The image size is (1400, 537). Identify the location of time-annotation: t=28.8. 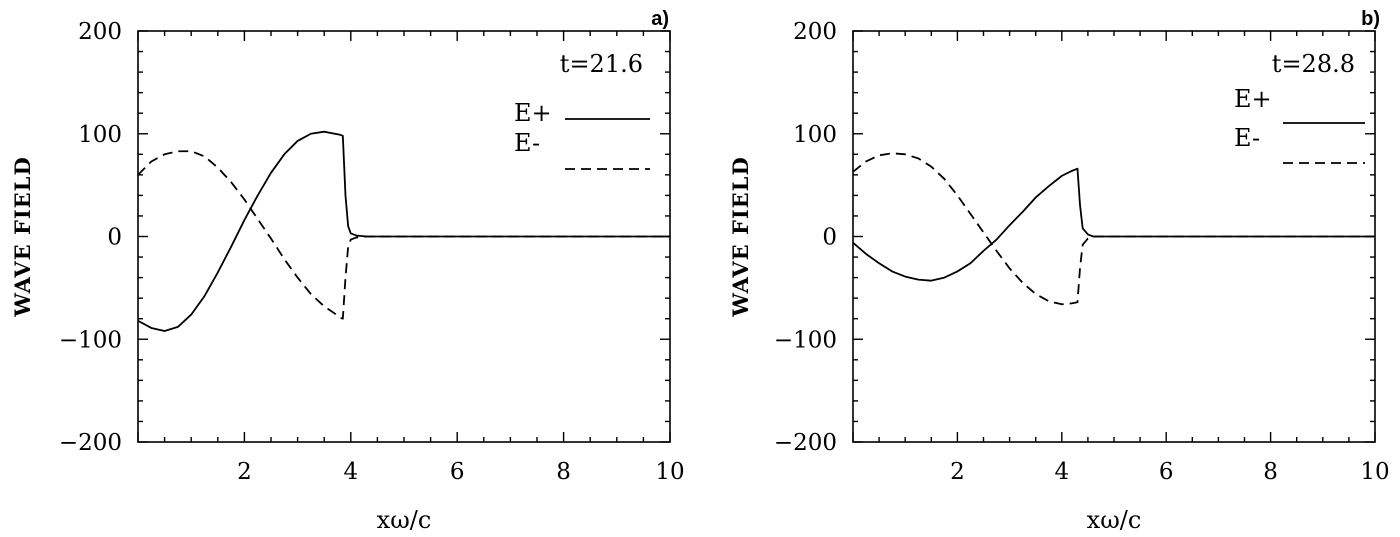
(1313, 64).